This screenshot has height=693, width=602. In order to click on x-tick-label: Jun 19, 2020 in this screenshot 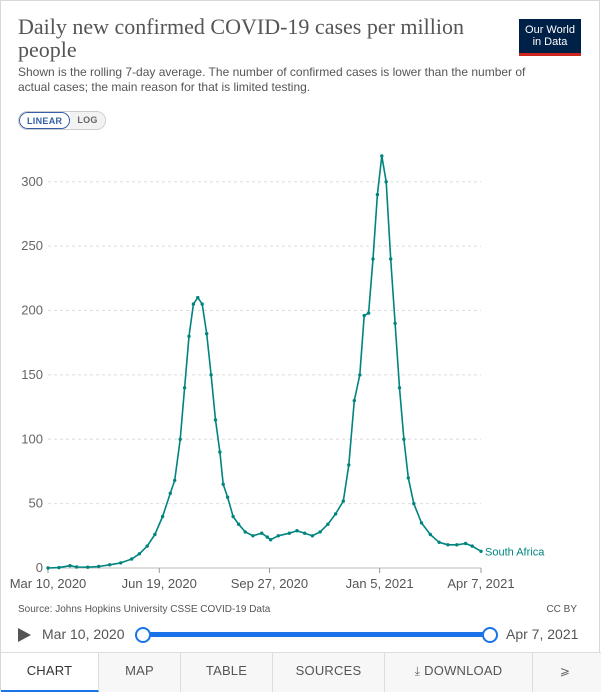, I will do `click(159, 583)`.